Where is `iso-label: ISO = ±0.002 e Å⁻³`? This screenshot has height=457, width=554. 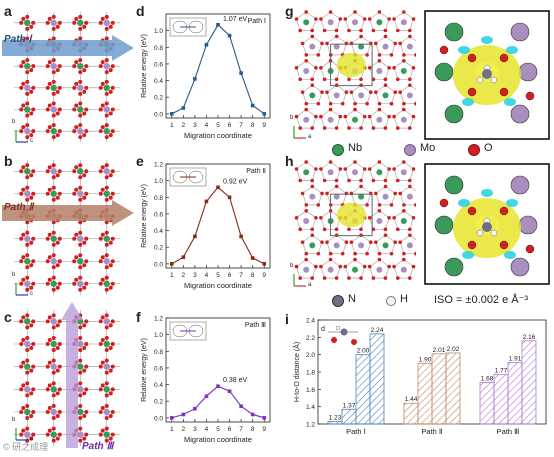 iso-label: ISO = ±0.002 e Å⁻³ is located at coordinates (481, 300).